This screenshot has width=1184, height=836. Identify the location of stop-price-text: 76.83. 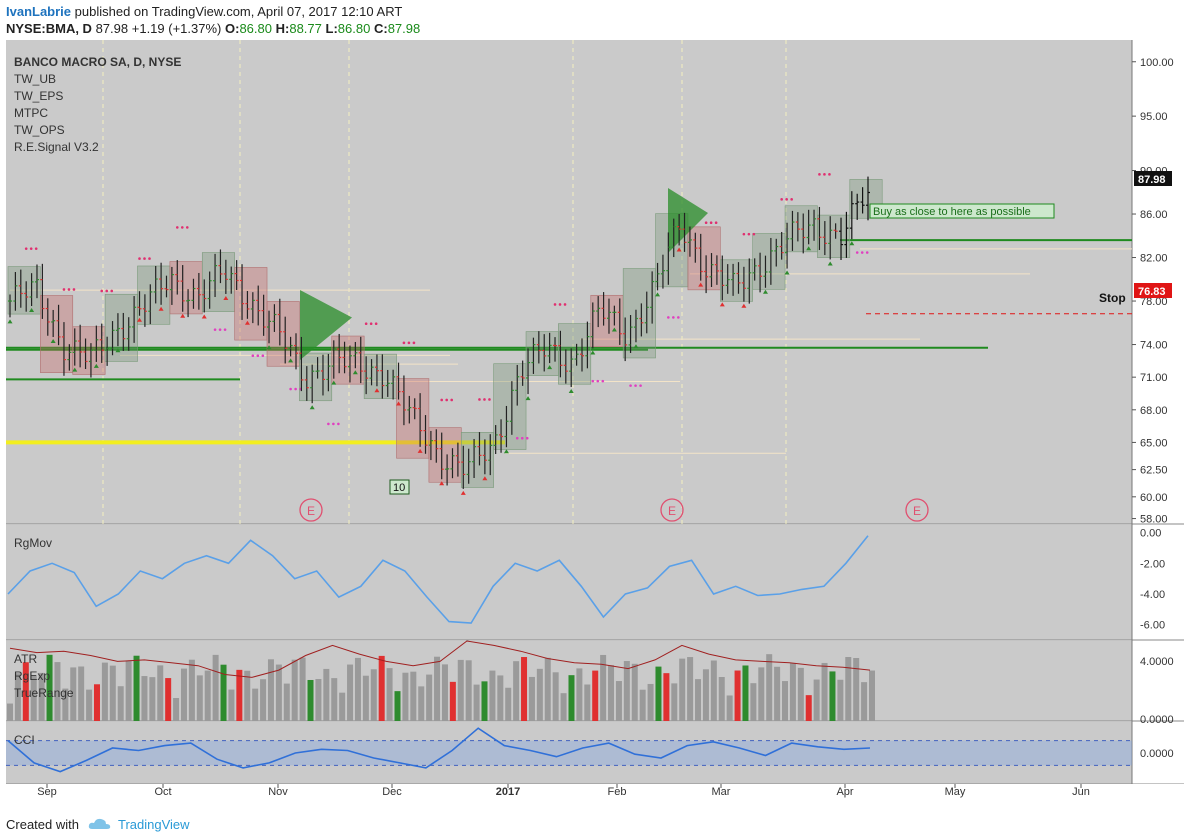
(1152, 292).